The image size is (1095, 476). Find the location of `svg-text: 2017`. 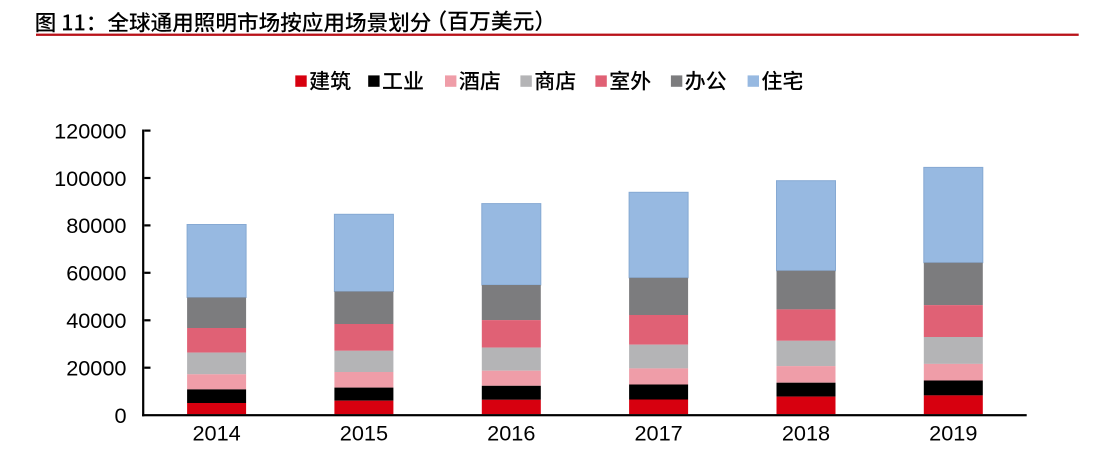

svg-text: 2017 is located at coordinates (658, 432).